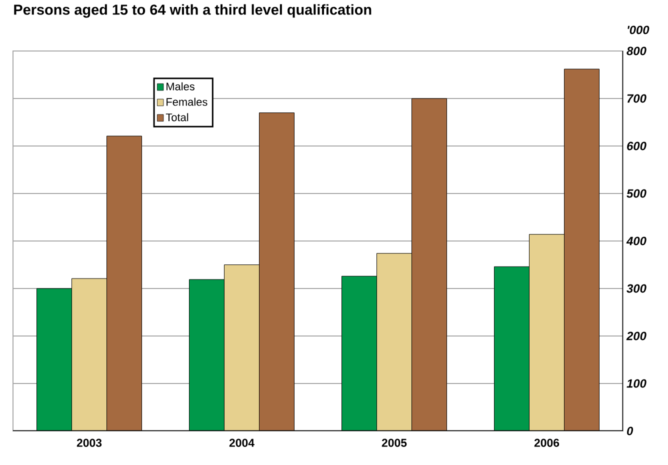 The width and height of the screenshot is (668, 465). What do you see at coordinates (394, 442) in the screenshot?
I see `x-tick-label: 2005` at bounding box center [394, 442].